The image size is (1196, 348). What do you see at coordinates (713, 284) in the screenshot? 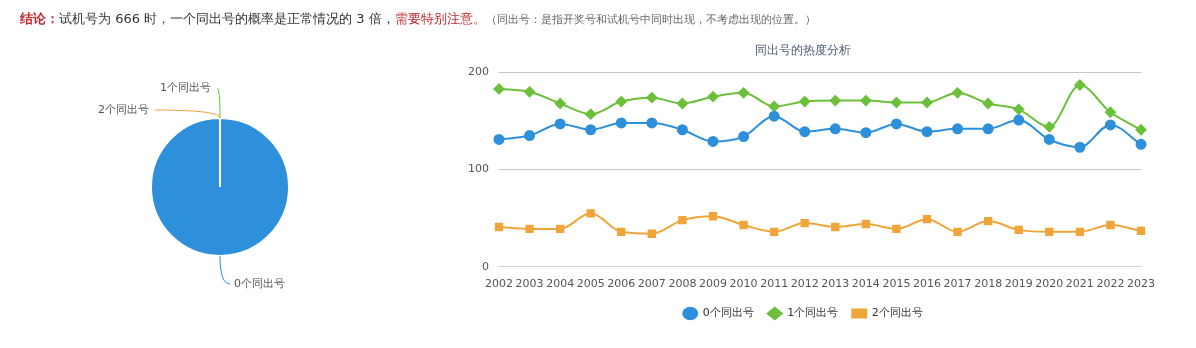
I see `x-tick-label: 2009` at bounding box center [713, 284].